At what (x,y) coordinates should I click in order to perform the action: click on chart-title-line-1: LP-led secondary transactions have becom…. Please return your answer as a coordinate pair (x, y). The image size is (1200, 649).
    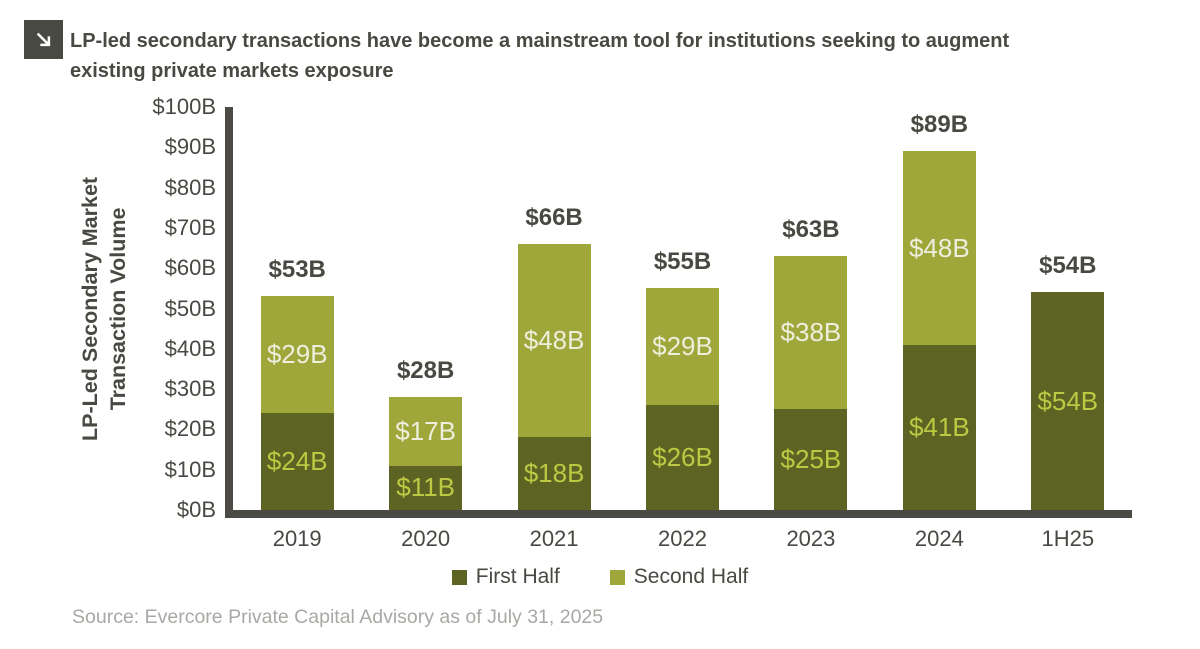
    Looking at the image, I should click on (540, 41).